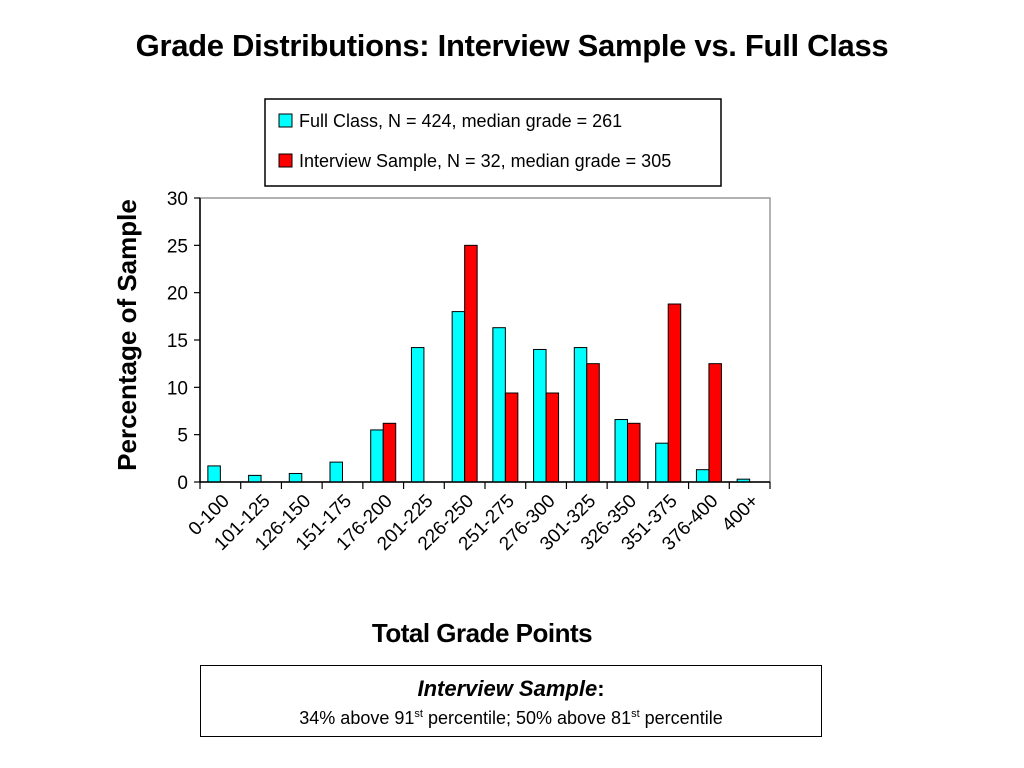 This screenshot has height=768, width=1024. Describe the element at coordinates (418, 714) in the screenshot. I see `note-sup-1: st` at that location.